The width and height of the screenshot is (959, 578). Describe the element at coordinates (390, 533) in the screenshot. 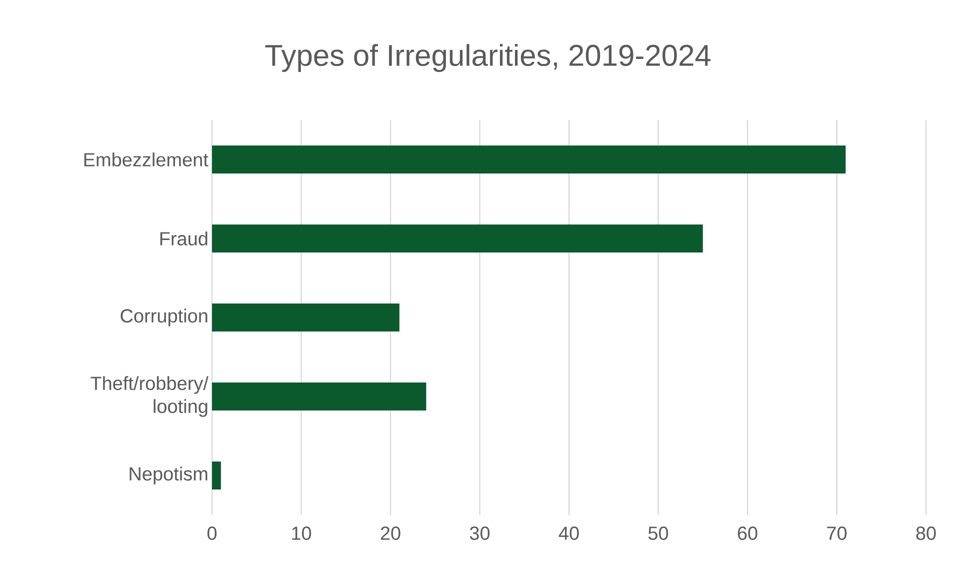

I see `x-tick-label: 20` at that location.